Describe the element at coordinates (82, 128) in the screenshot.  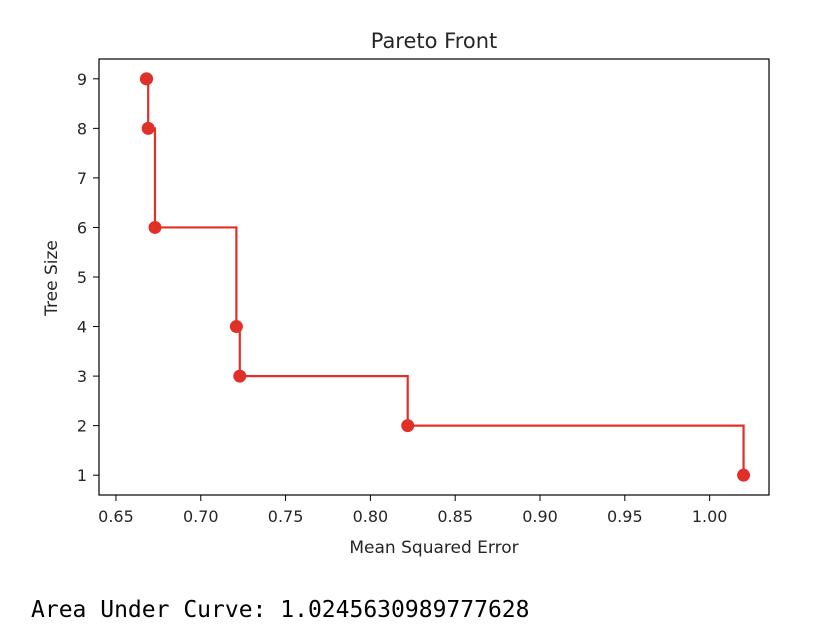
I see `y-tick-label: 8` at that location.